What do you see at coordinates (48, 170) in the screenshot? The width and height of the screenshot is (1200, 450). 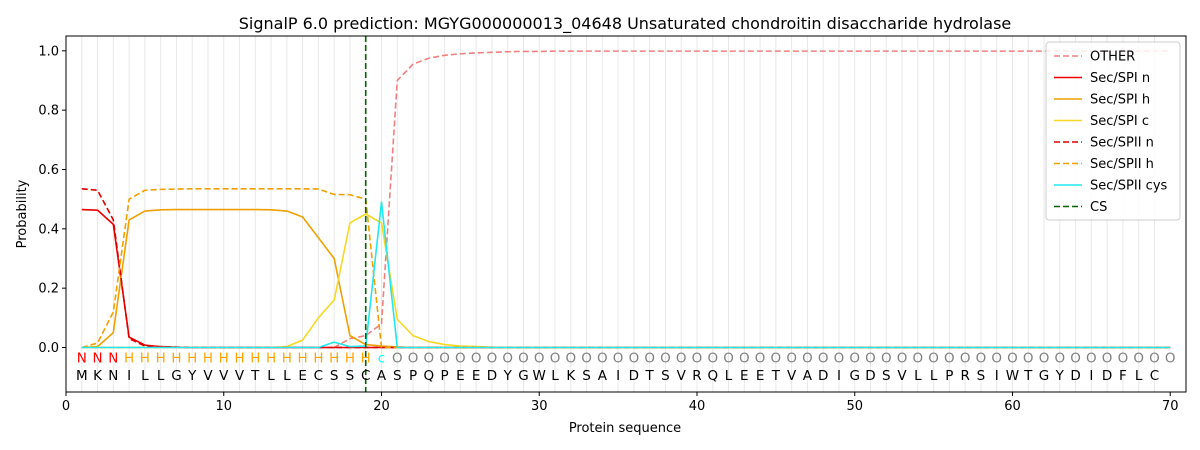 I see `y-tick-label: 0.6` at bounding box center [48, 170].